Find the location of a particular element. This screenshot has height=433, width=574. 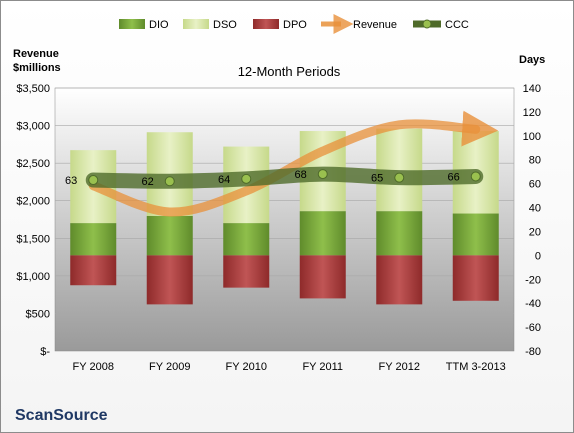

legend-item-revenue: Revenue is located at coordinates (359, 24).